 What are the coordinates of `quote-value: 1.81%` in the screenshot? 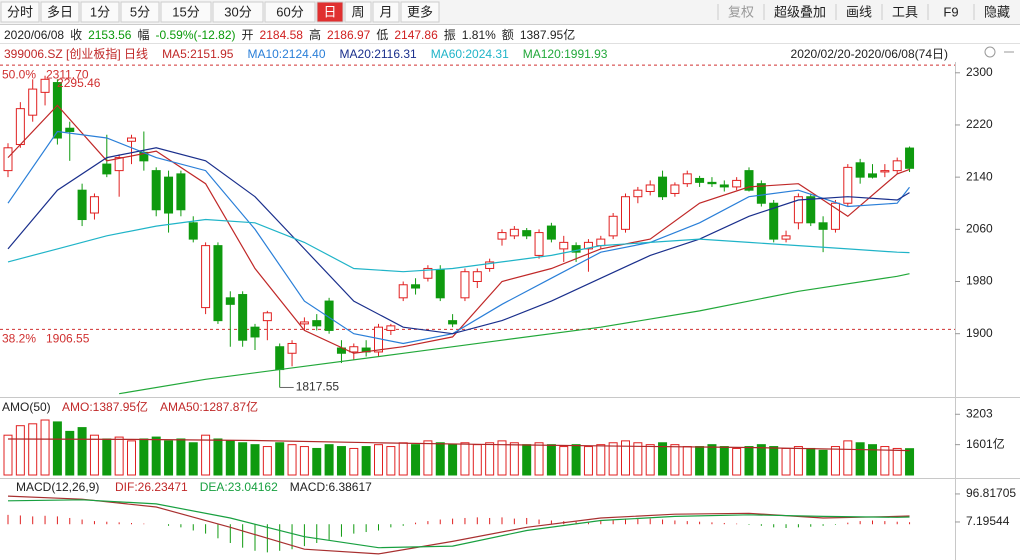 It's located at (478, 35).